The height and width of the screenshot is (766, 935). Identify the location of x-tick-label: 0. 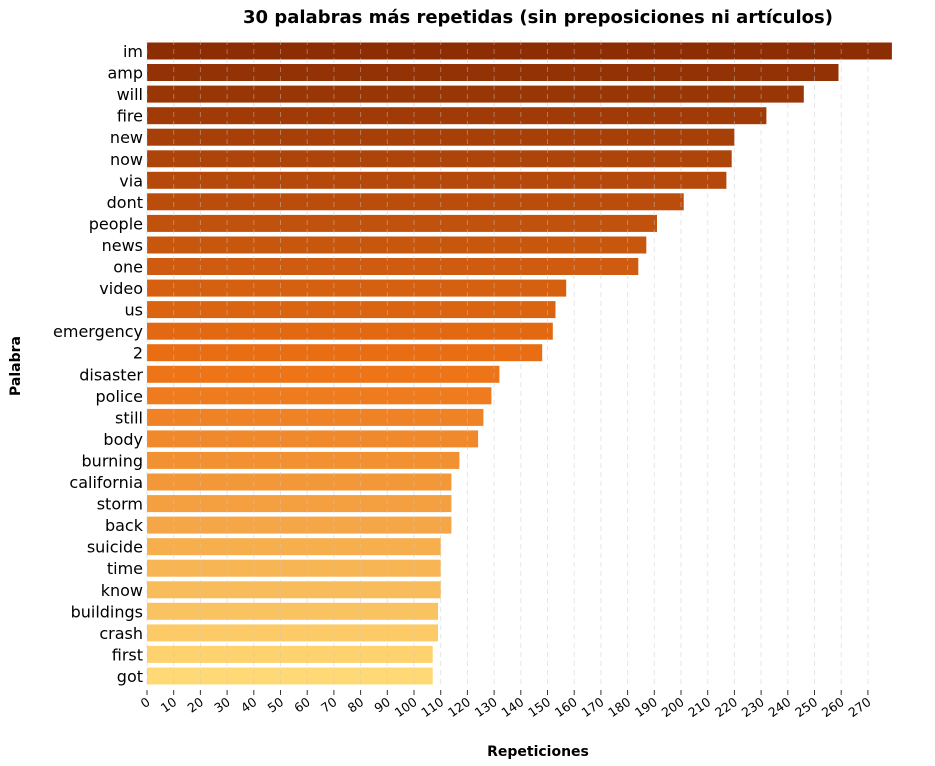
(145, 702).